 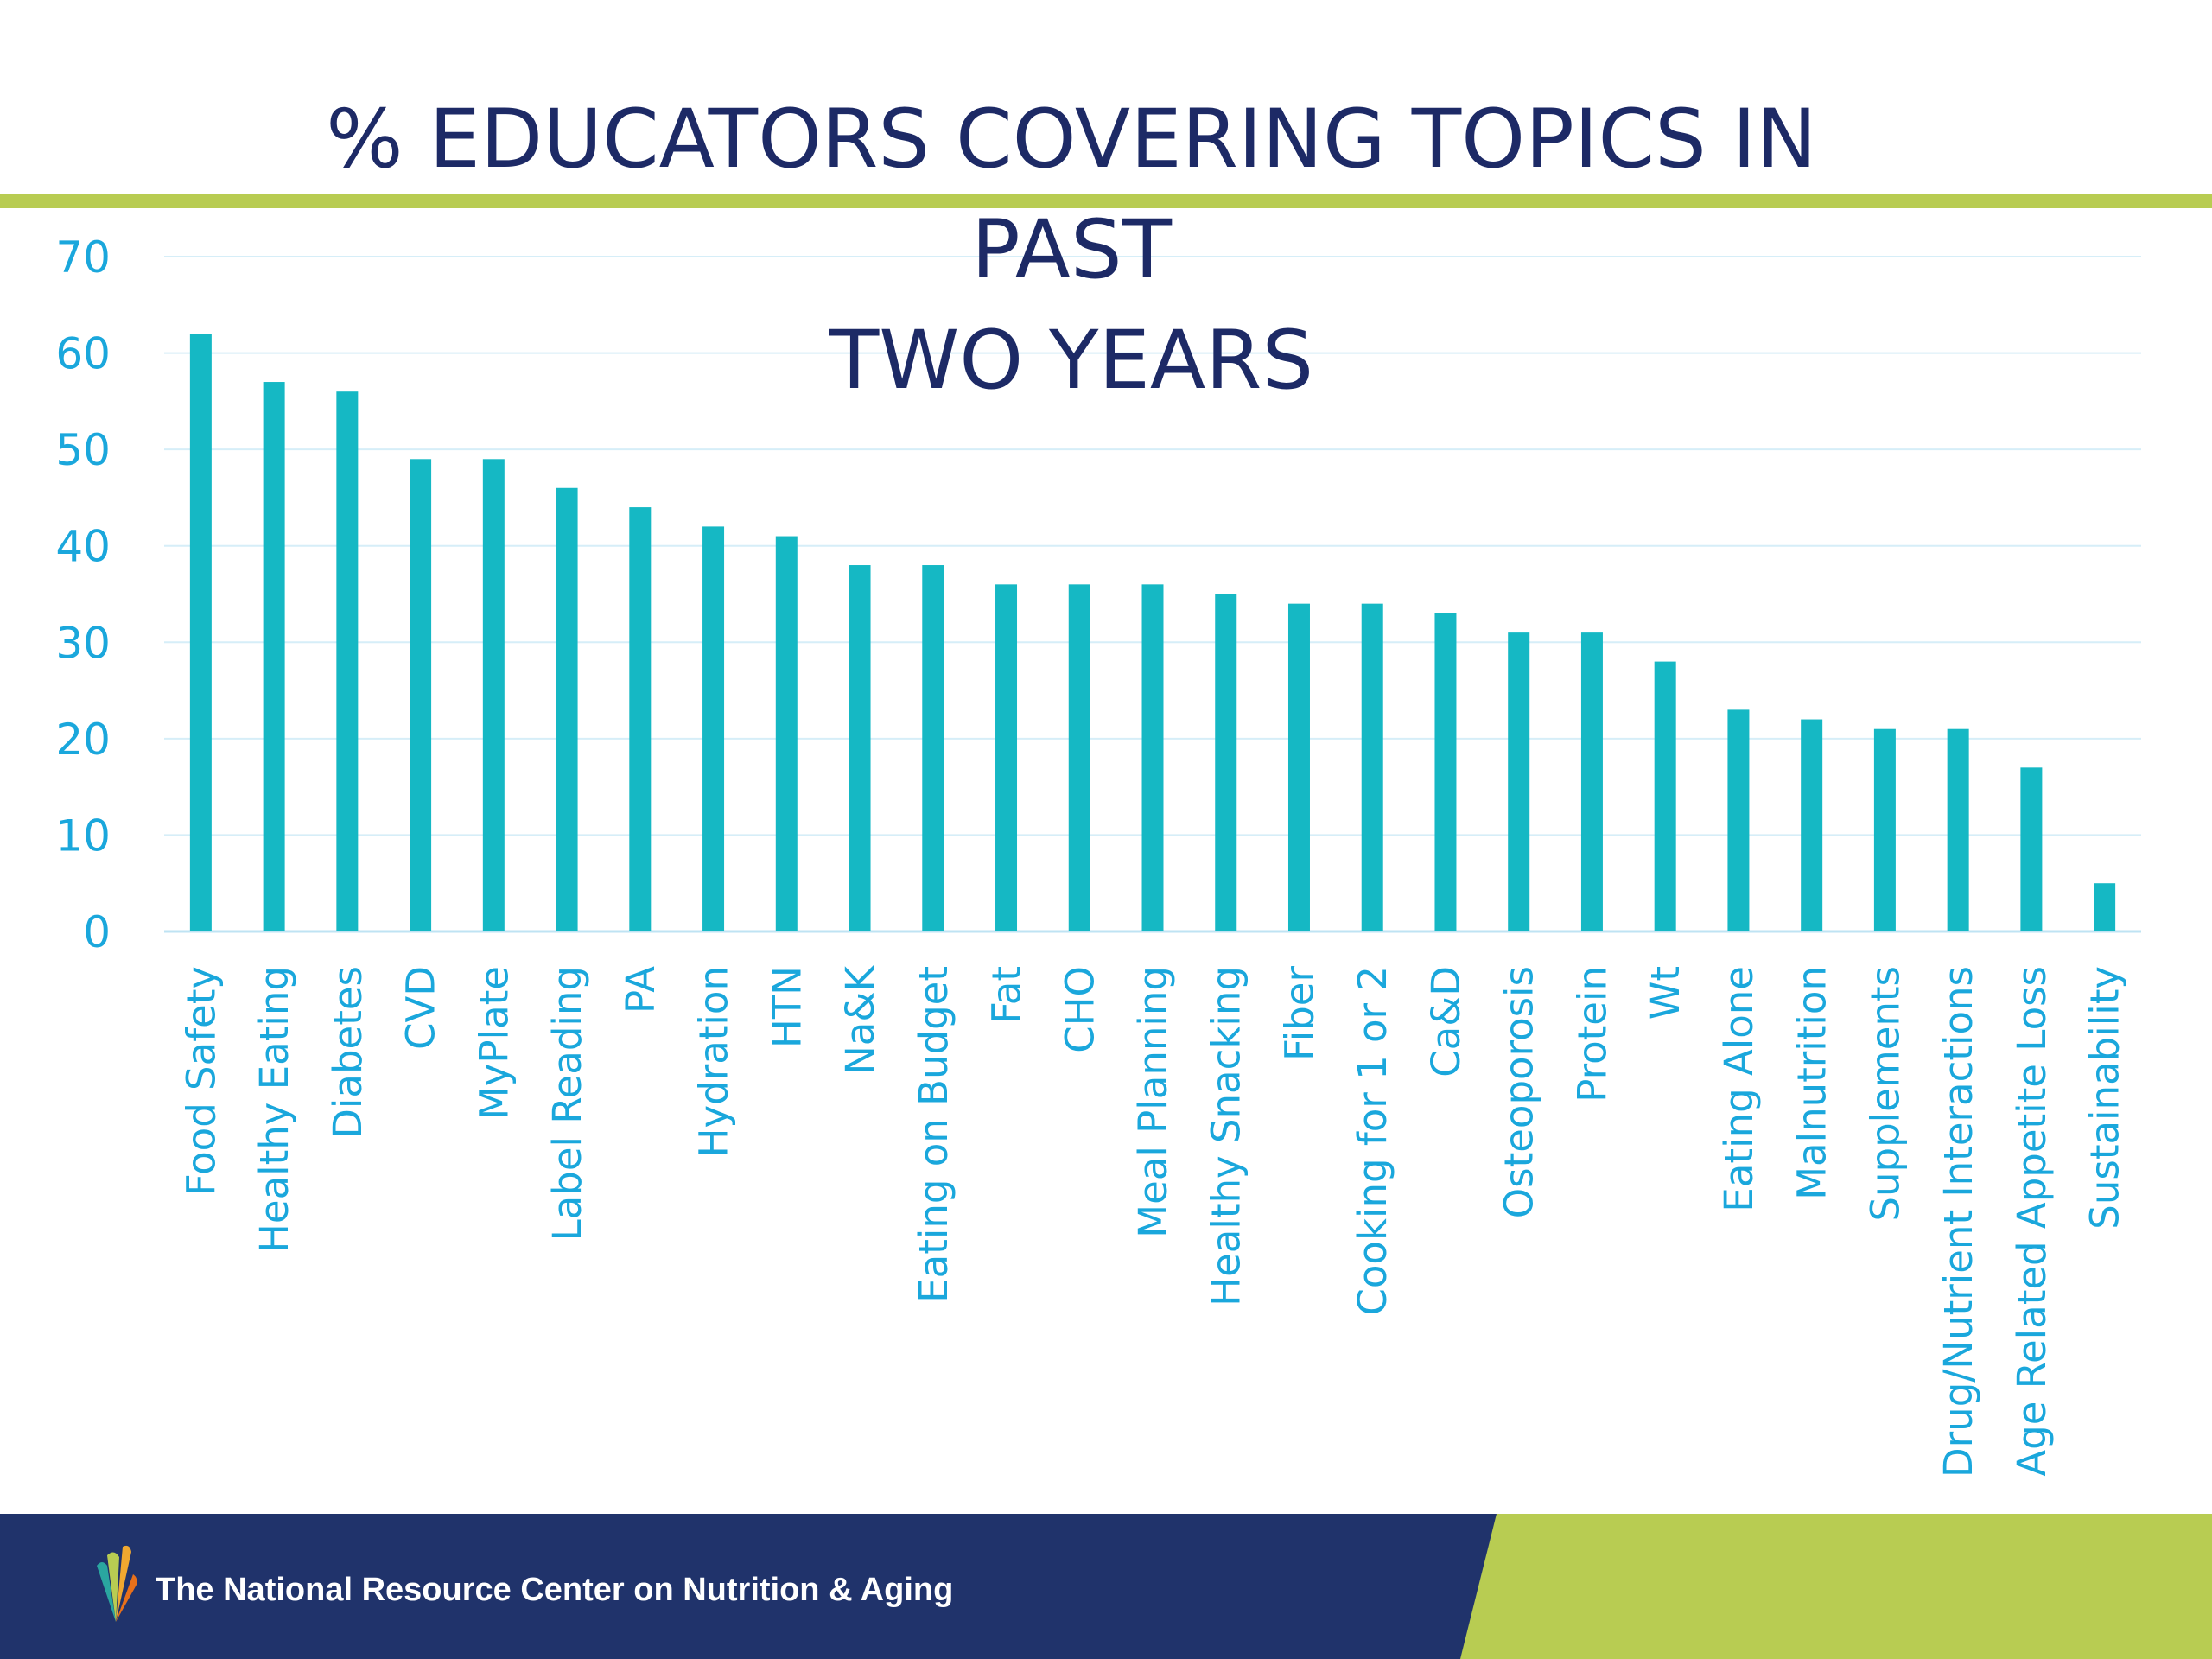 What do you see at coordinates (1446, 1021) in the screenshot?
I see `x-tick-label: Ca&D` at bounding box center [1446, 1021].